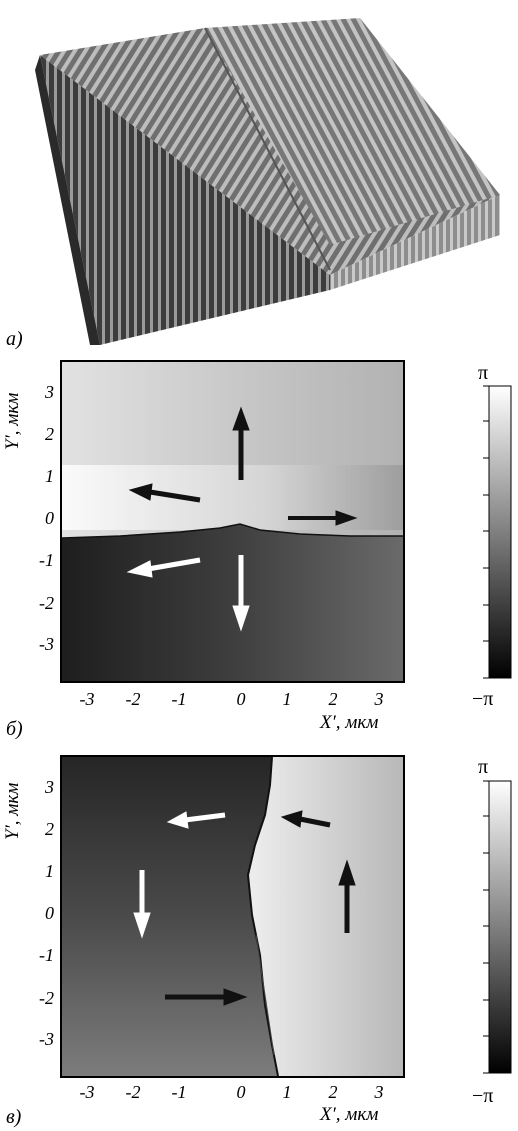  I want to click on panel-label-b: б), so click(14, 729).